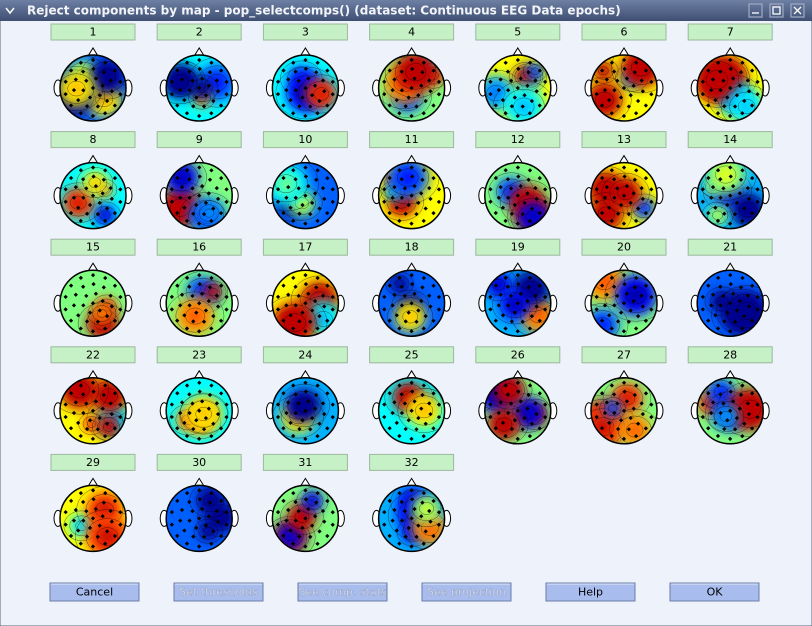 This screenshot has height=626, width=812. I want to click on component-label: 20, so click(624, 247).